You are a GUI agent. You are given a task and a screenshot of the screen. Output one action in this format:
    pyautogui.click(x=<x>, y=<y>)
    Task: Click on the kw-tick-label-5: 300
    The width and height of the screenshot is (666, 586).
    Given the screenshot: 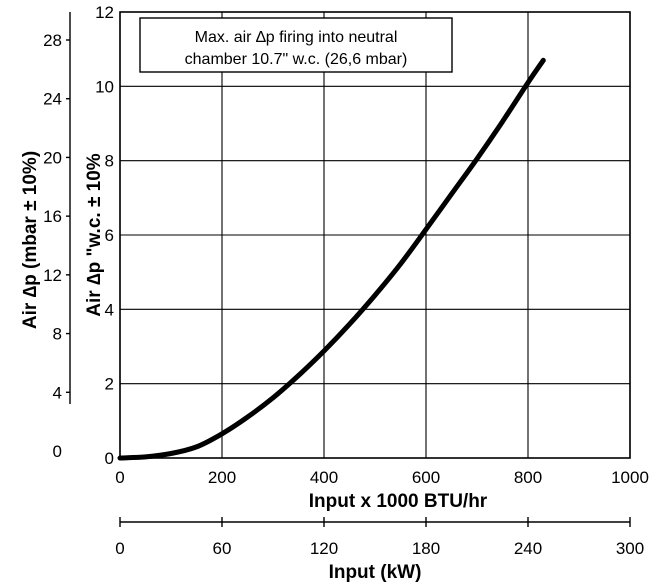 What is the action you would take?
    pyautogui.click(x=630, y=548)
    